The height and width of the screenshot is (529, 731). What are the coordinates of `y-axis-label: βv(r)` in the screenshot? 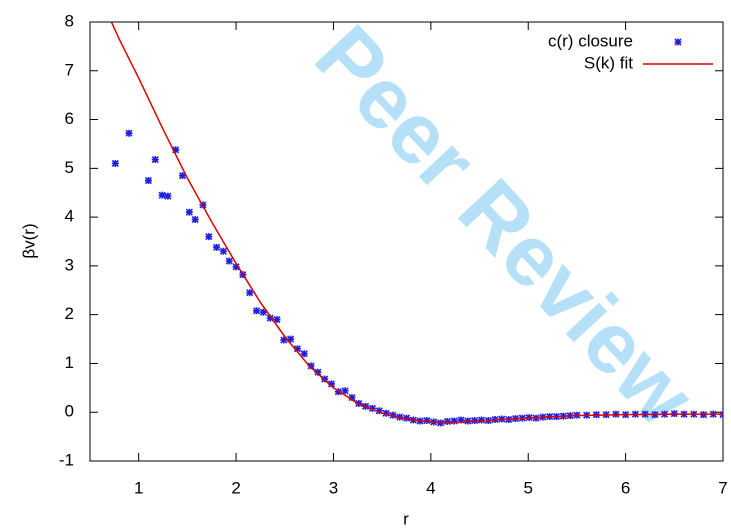 It's located at (28, 240).